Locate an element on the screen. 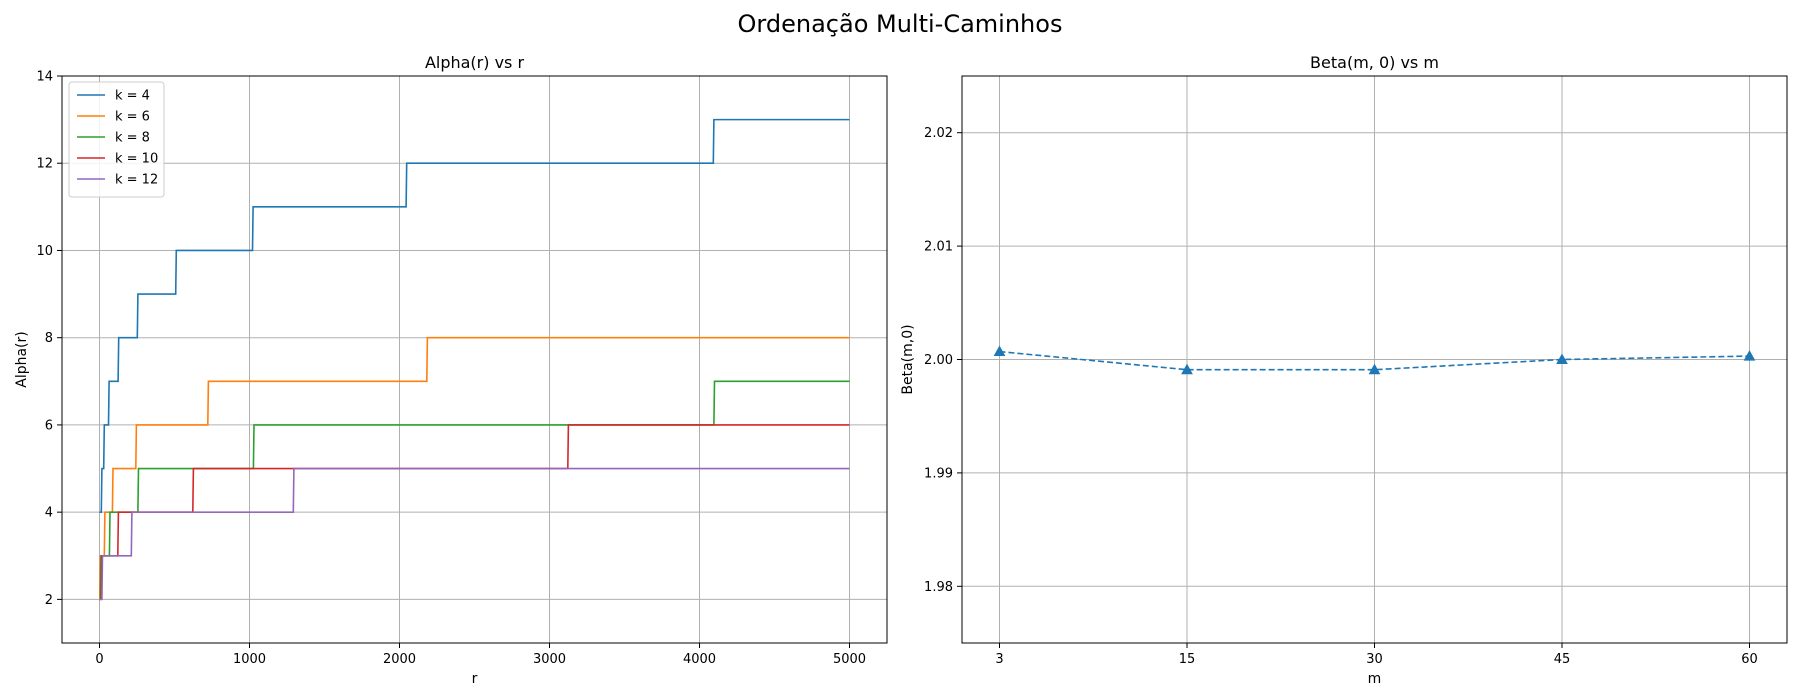 The height and width of the screenshot is (700, 1800). alpha-legend-label: k = 10 is located at coordinates (136, 159).